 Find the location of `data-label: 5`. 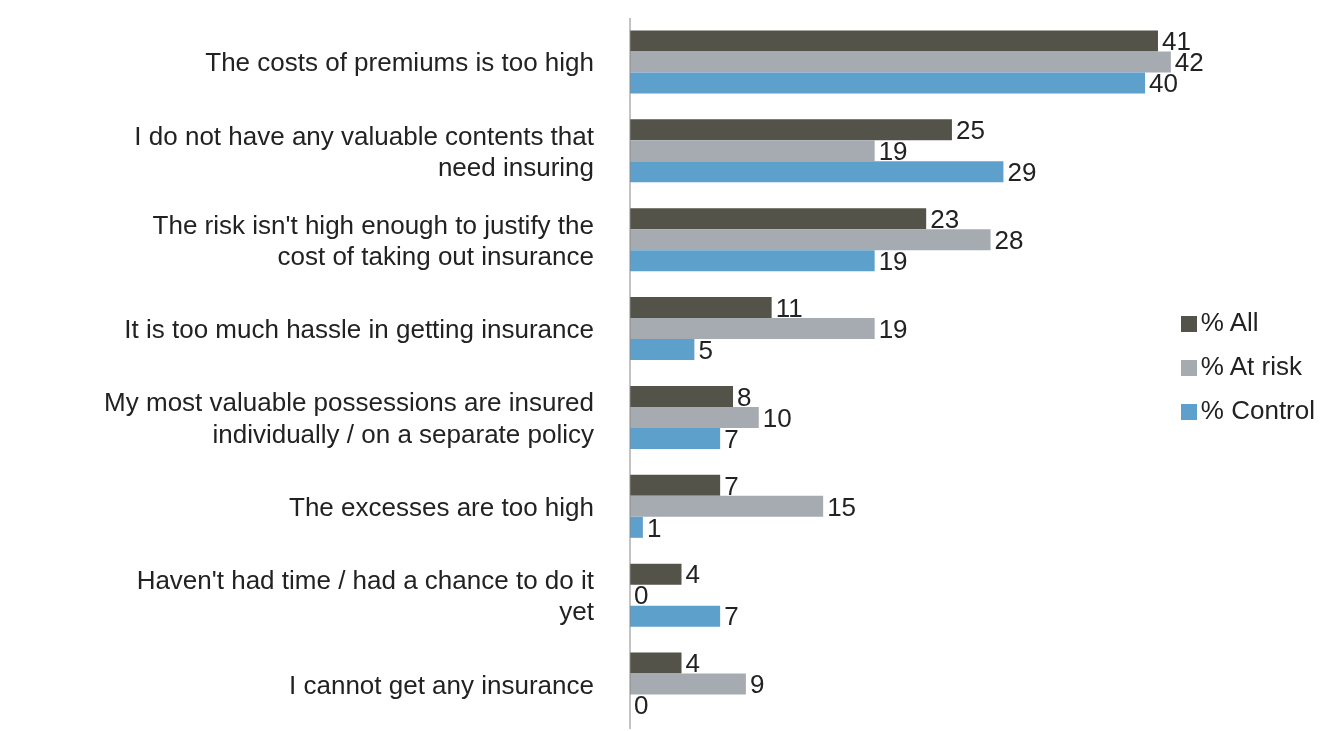

data-label: 5 is located at coordinates (705, 349).